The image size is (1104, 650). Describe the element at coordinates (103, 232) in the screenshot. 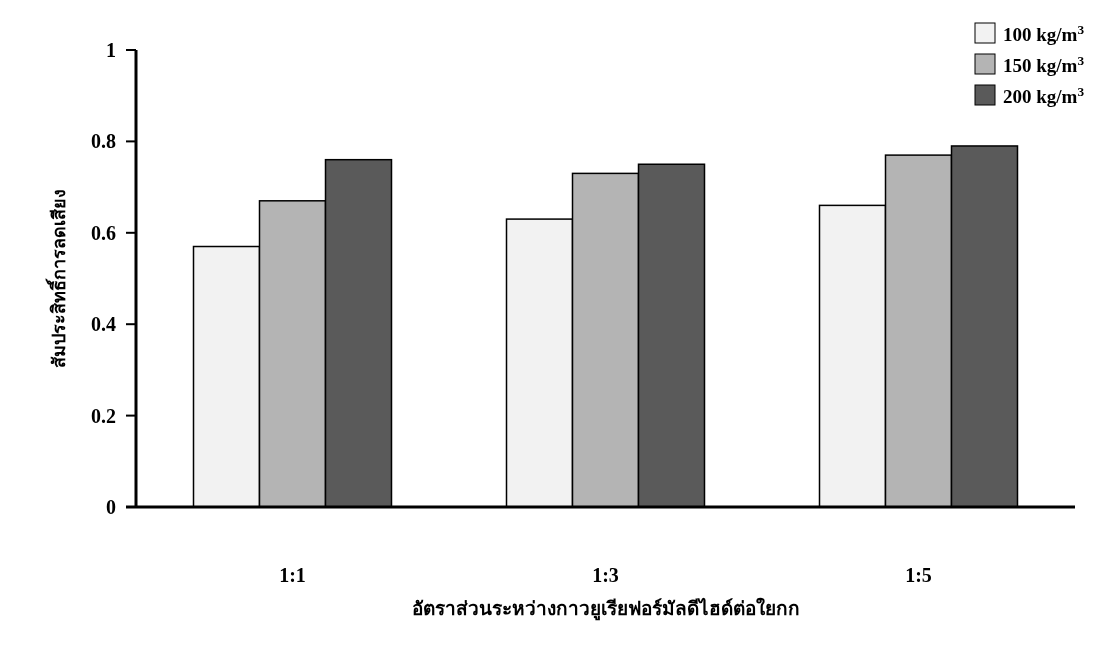

I see `y-tick-label: 0.6` at that location.